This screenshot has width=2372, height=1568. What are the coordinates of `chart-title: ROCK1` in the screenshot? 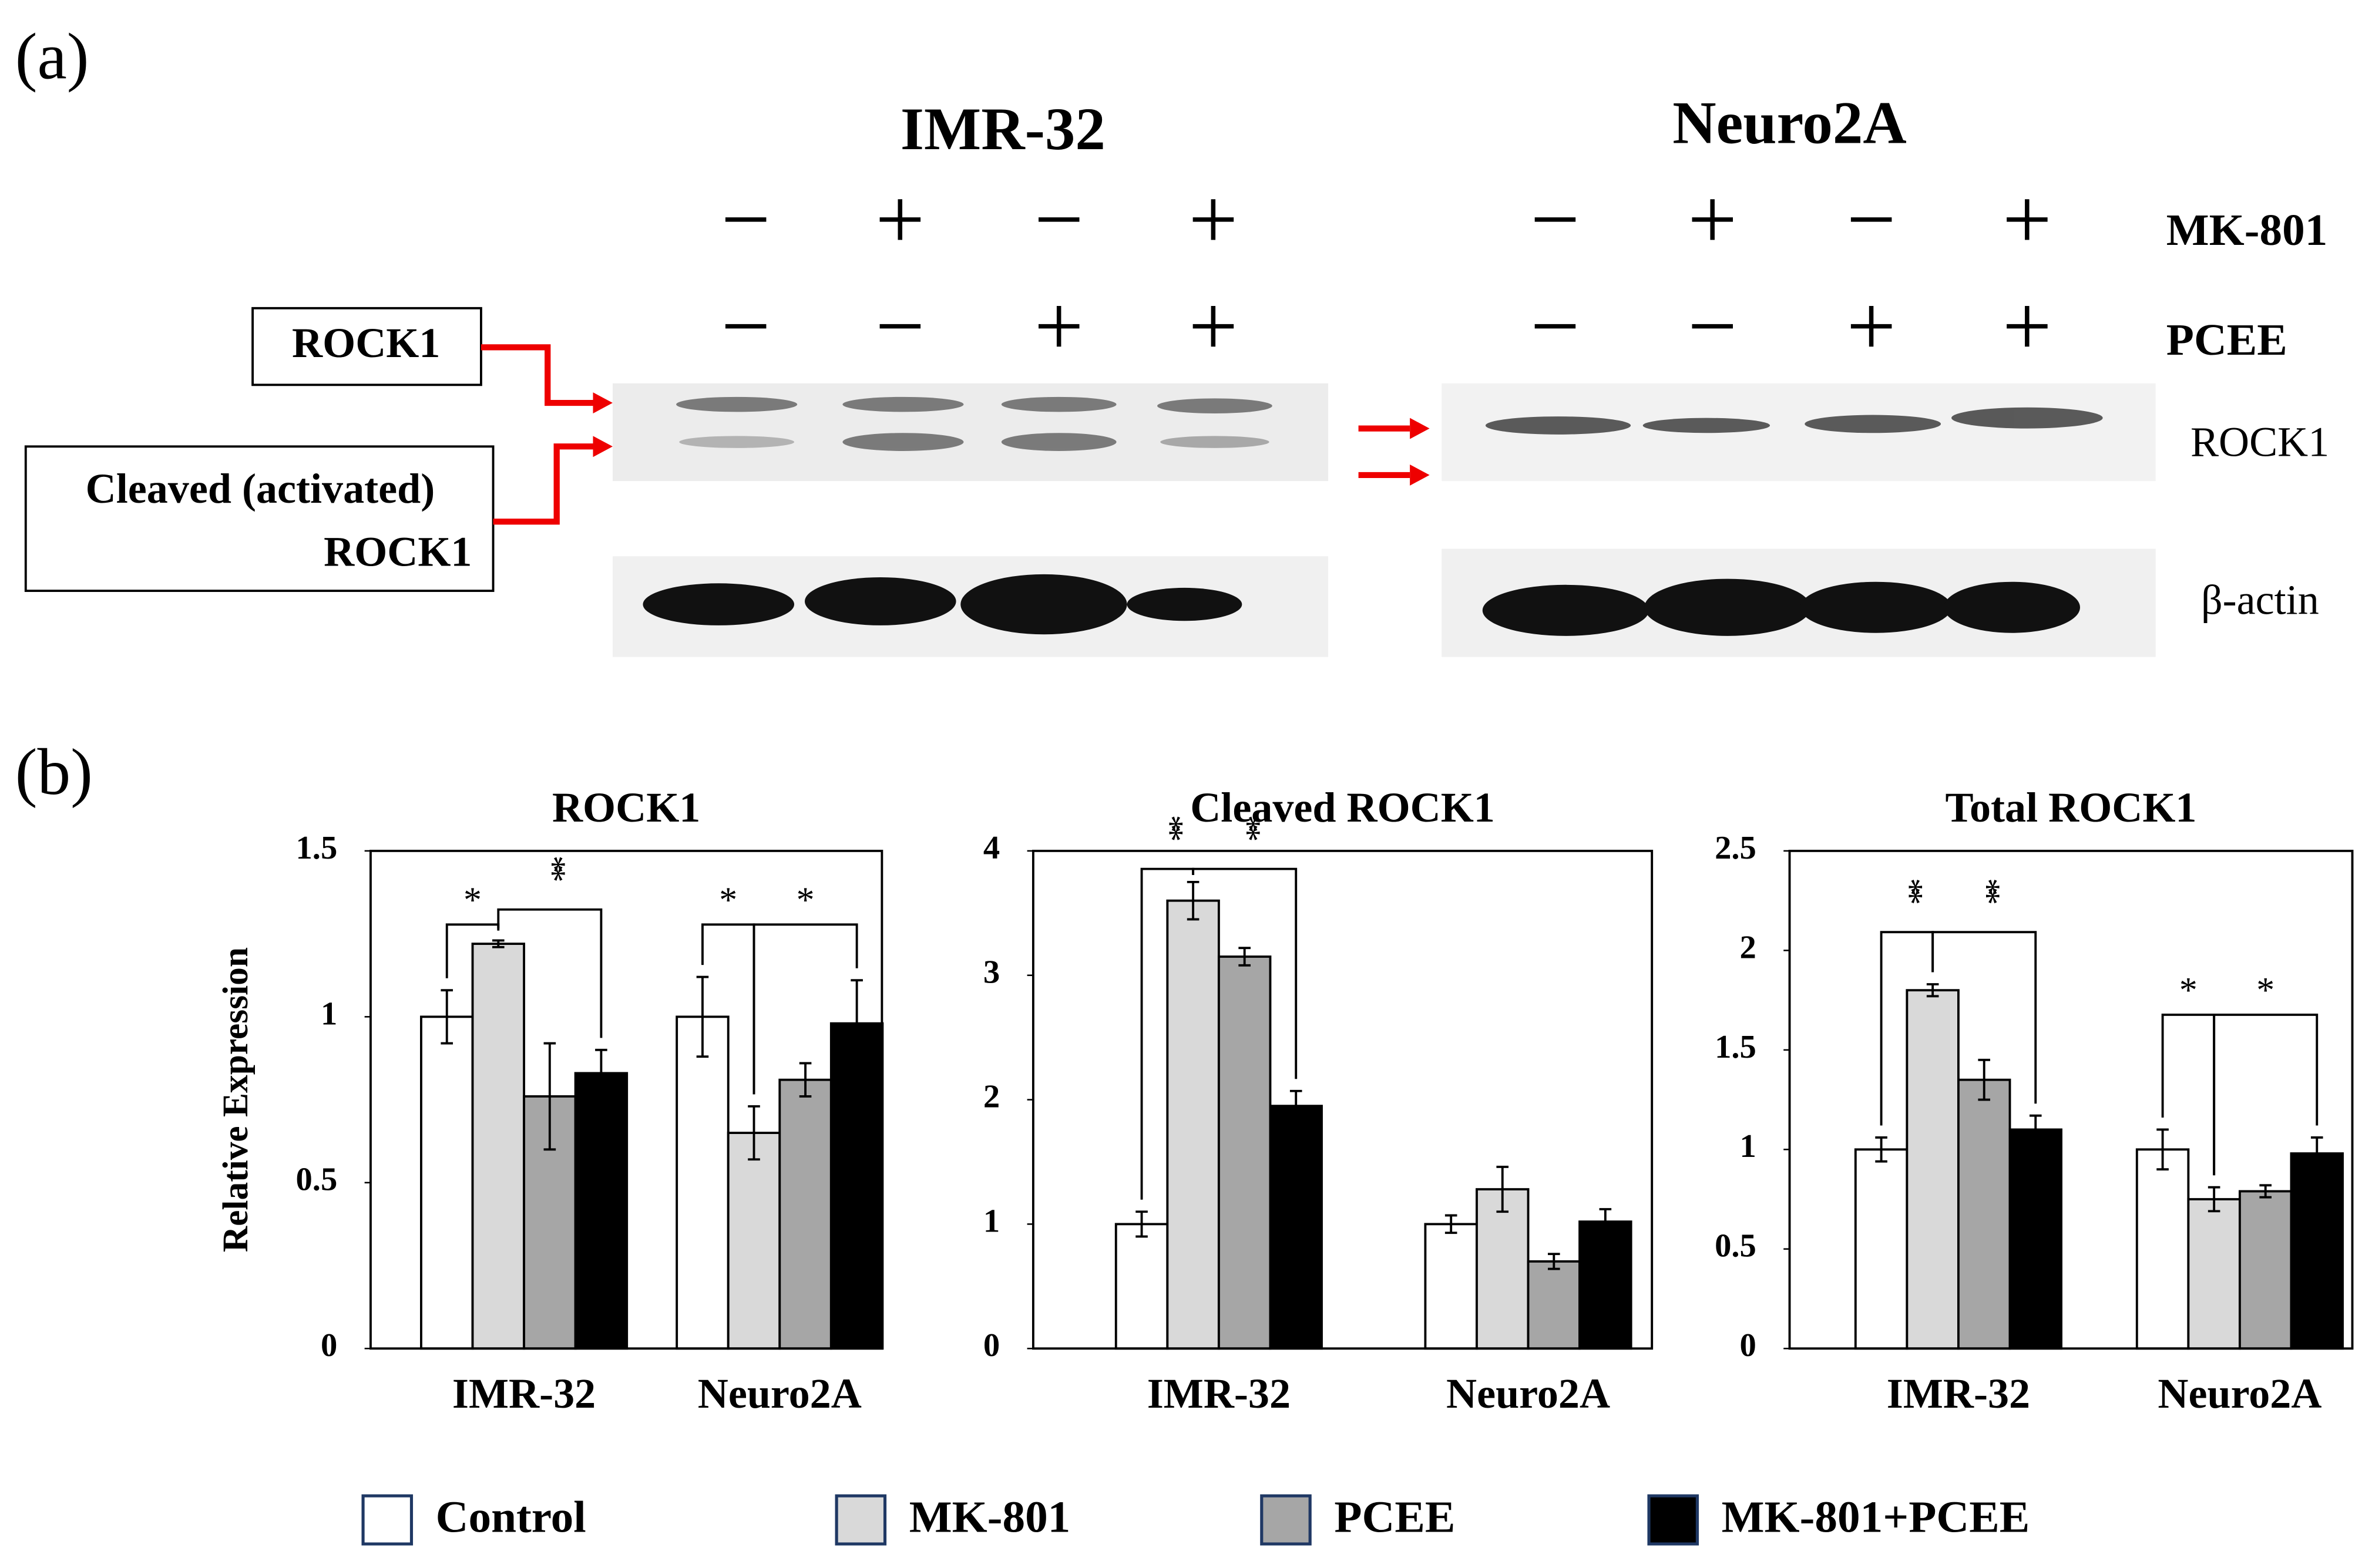 It's located at (626, 808).